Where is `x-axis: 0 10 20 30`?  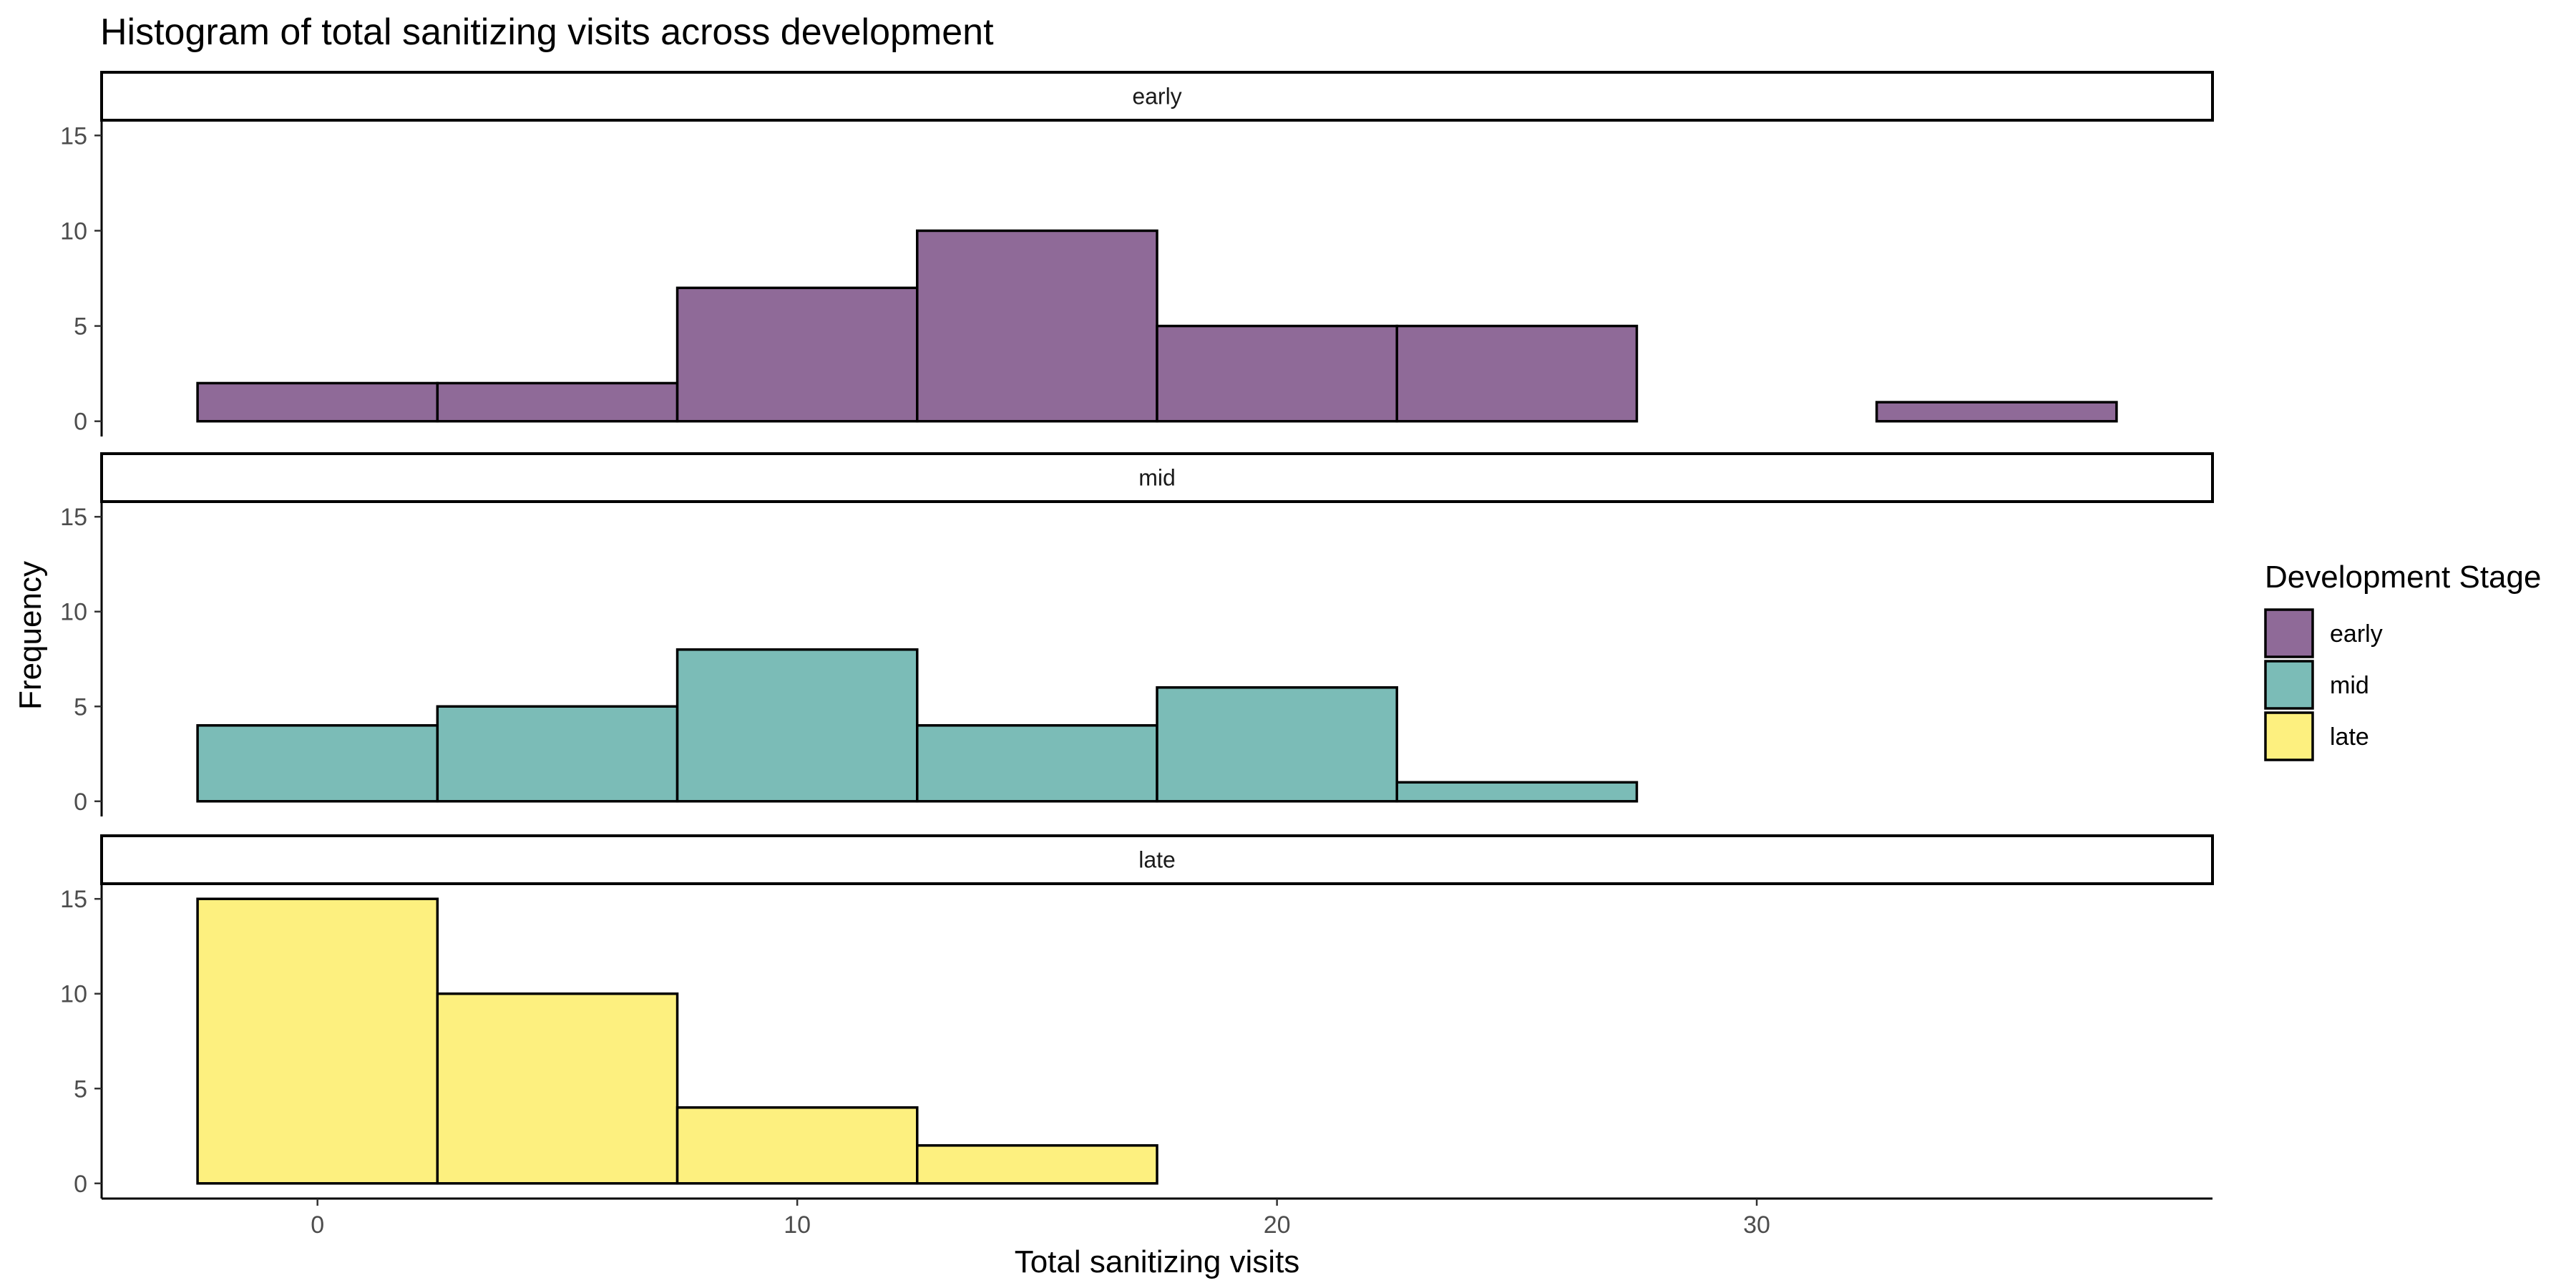
x-axis: 0 10 20 30 is located at coordinates (1157, 1218).